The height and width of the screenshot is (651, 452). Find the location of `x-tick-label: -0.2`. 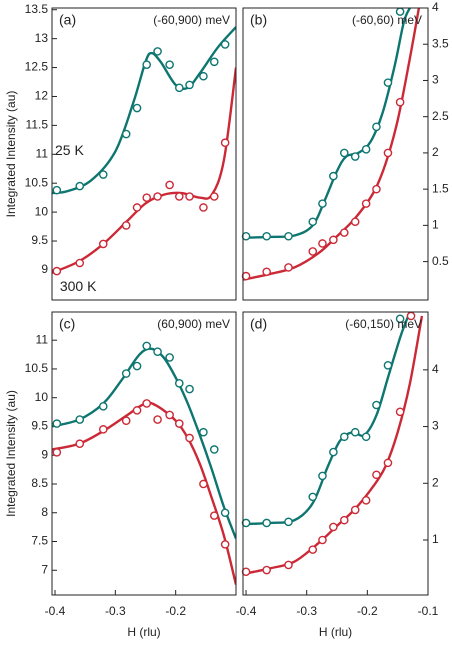

x-tick-label: -0.2 is located at coordinates (175, 611).